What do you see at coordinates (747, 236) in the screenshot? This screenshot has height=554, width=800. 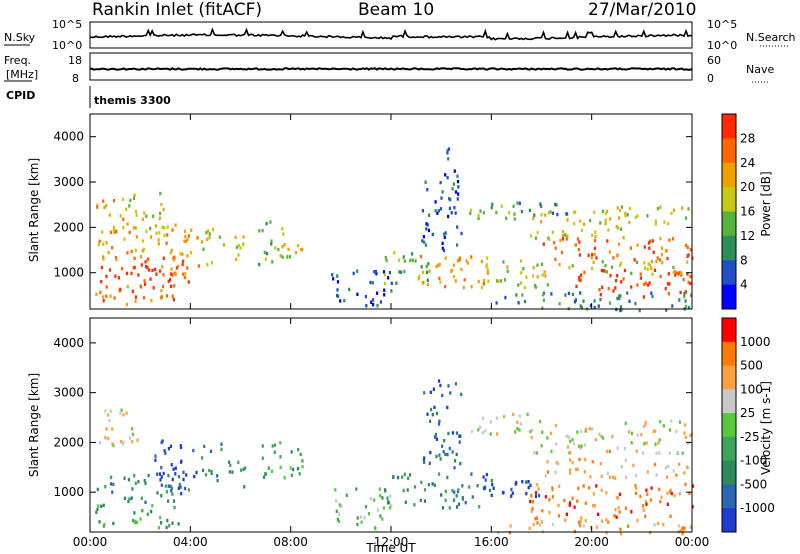 I see `colorbar-tick-label: 12` at bounding box center [747, 236].